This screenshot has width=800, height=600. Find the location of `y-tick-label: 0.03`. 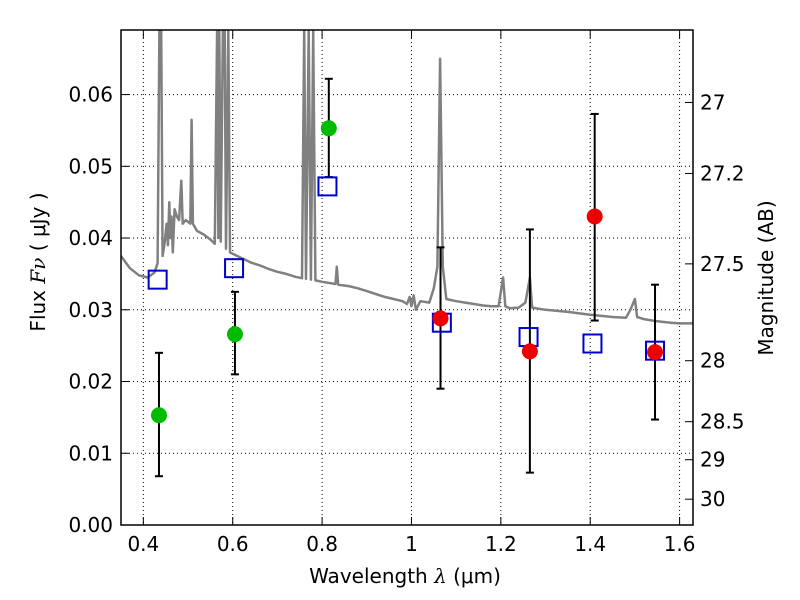

y-tick-label: 0.03 is located at coordinates (90, 310).